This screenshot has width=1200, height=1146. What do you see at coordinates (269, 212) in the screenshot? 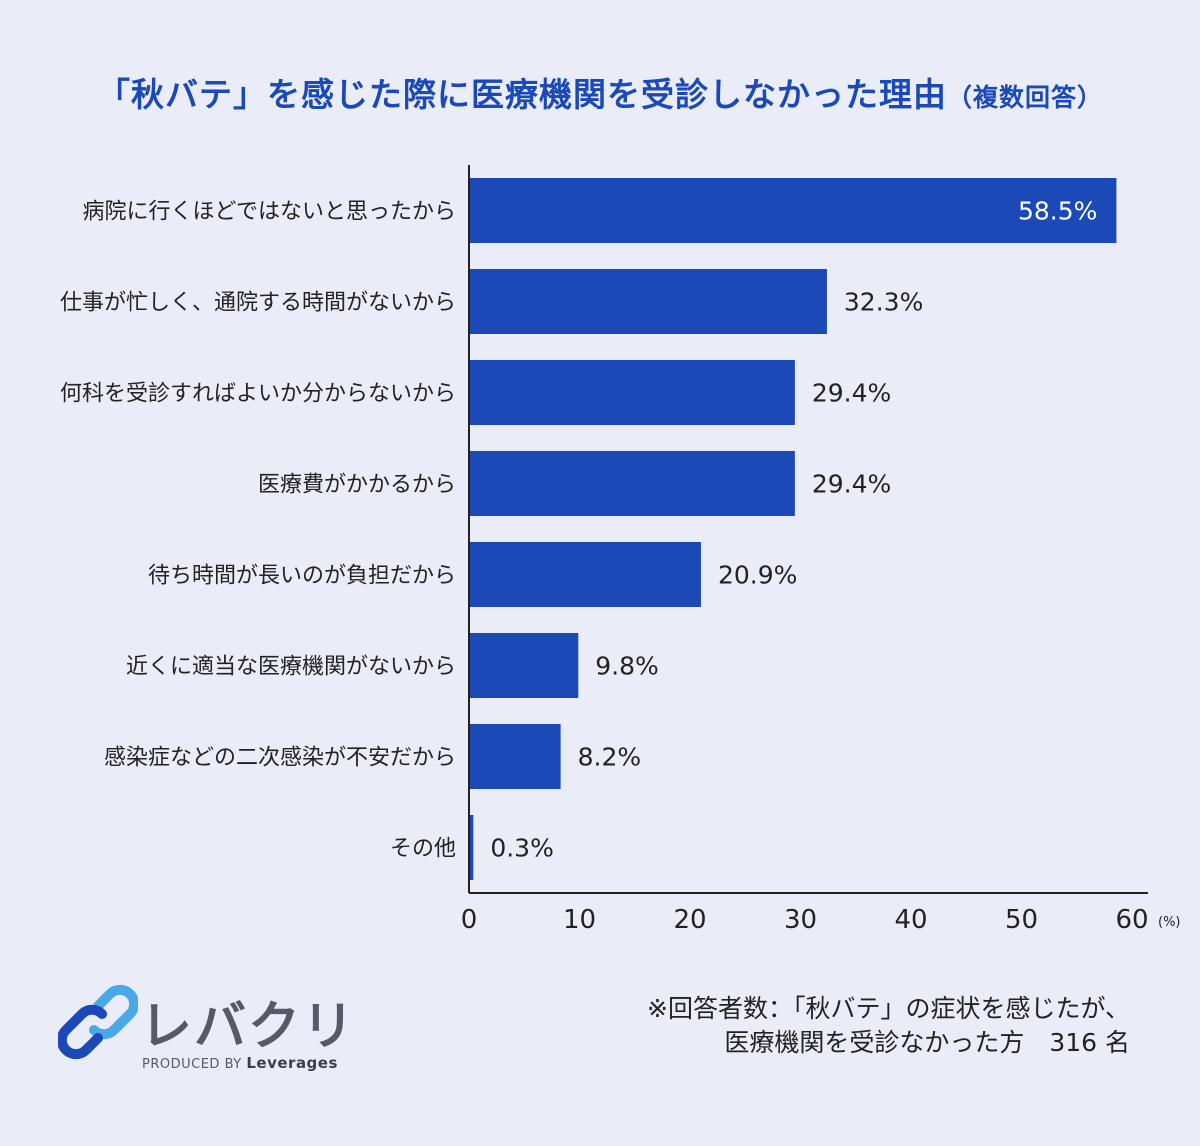
I see `category-label: 病院に行くほどではないと思ったから` at bounding box center [269, 212].